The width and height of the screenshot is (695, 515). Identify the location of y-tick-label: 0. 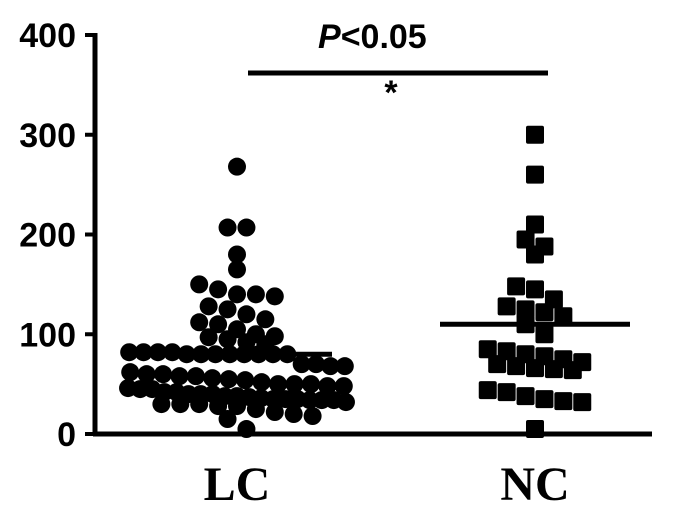
(66, 435).